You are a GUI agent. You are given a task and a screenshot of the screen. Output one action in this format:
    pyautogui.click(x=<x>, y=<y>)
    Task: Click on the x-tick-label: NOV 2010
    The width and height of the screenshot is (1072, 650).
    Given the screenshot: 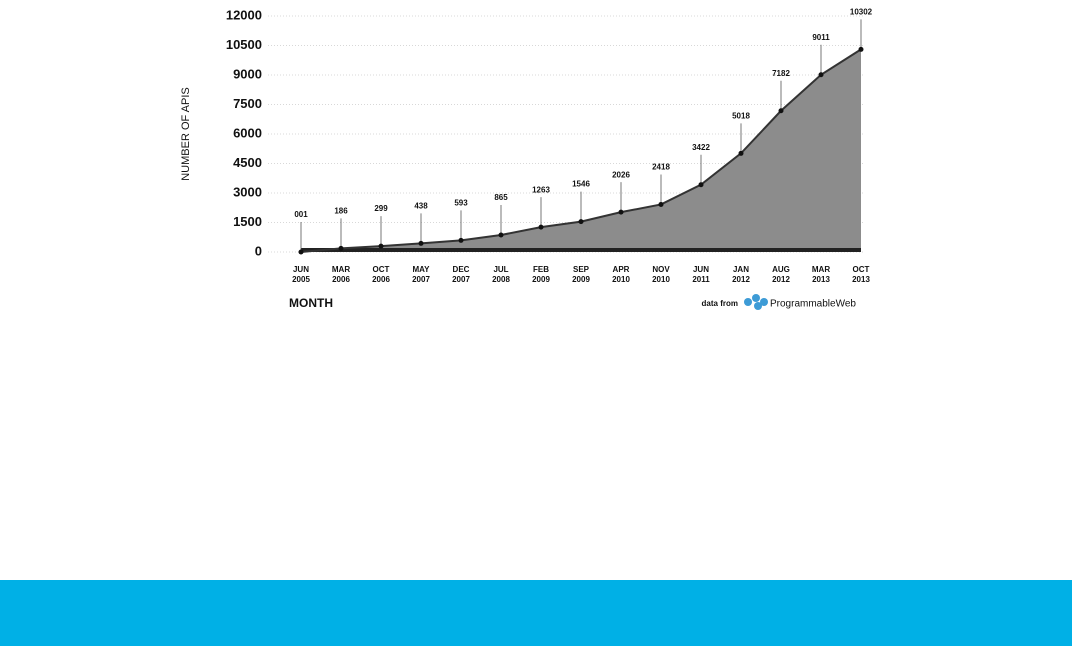 What is the action you would take?
    pyautogui.click(x=661, y=274)
    